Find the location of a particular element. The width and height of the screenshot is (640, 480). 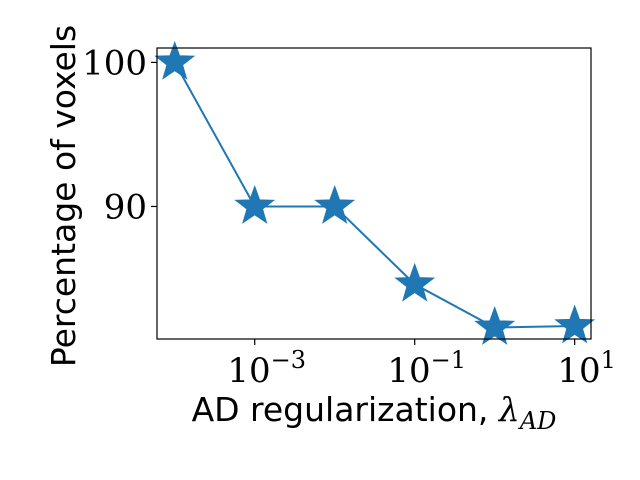

y-tick-label: 100 is located at coordinates (114, 63).